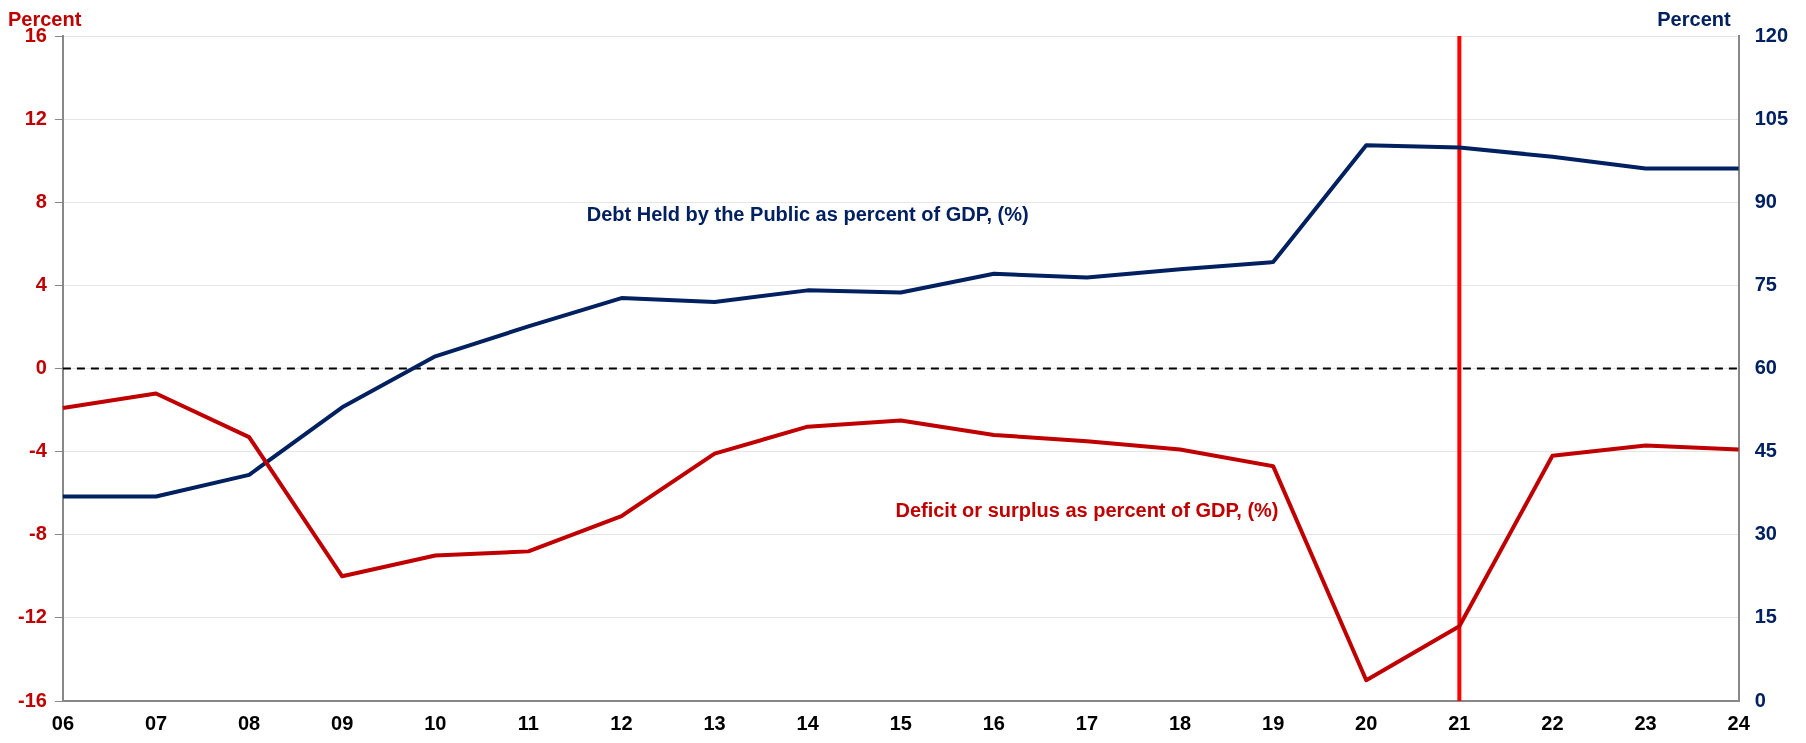 Image resolution: width=1806 pixels, height=743 pixels. I want to click on x-tick-label: 24, so click(1739, 722).